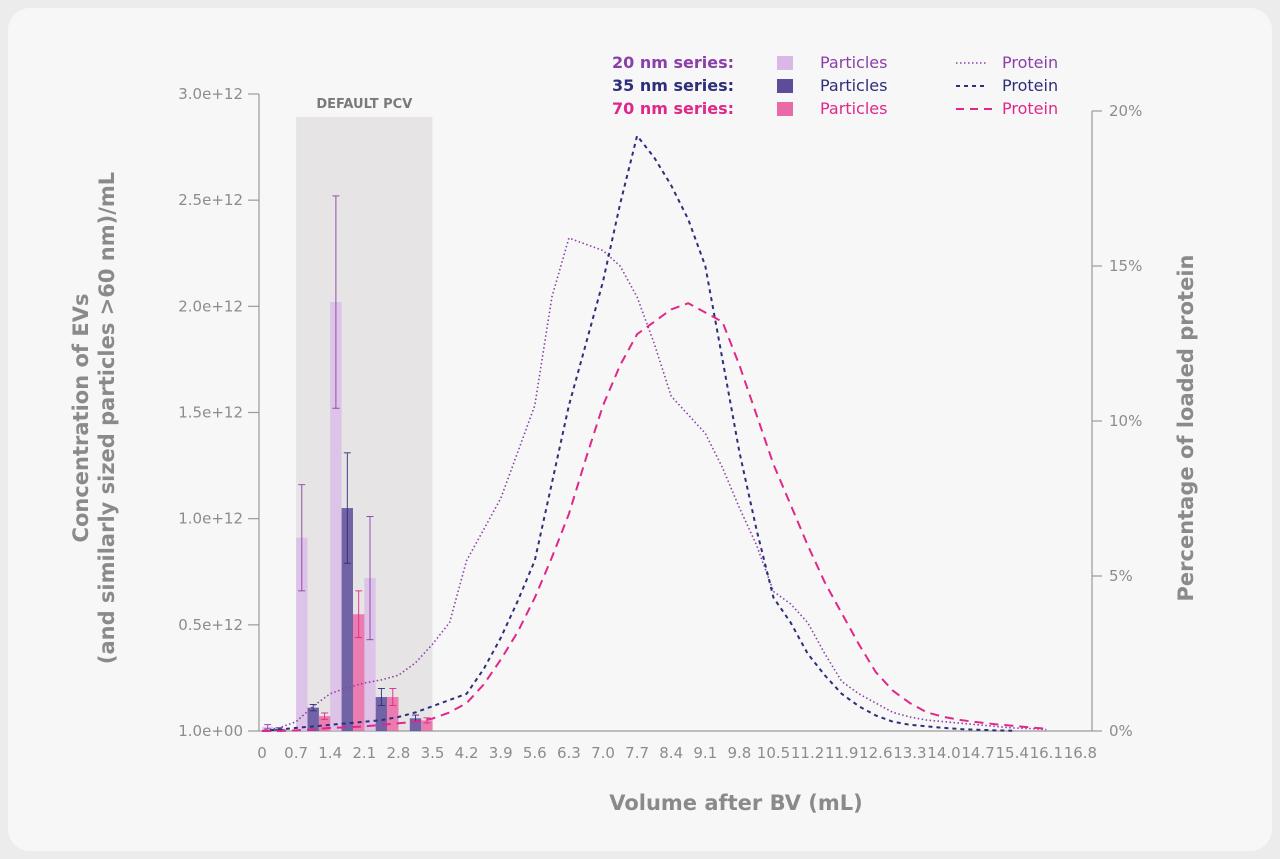  What do you see at coordinates (262, 753) in the screenshot?
I see `x-tick-label: 0` at bounding box center [262, 753].